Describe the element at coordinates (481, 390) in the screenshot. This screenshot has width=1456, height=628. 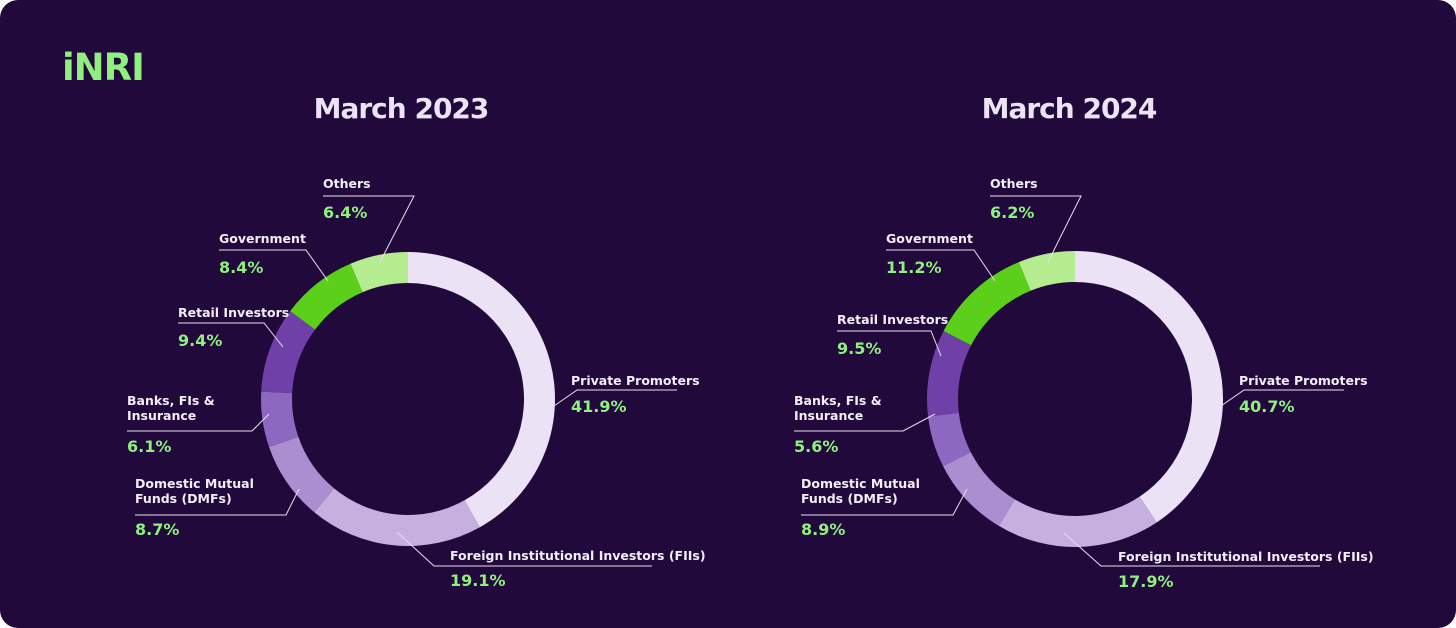
I see `slice-private-promoters-2023` at that location.